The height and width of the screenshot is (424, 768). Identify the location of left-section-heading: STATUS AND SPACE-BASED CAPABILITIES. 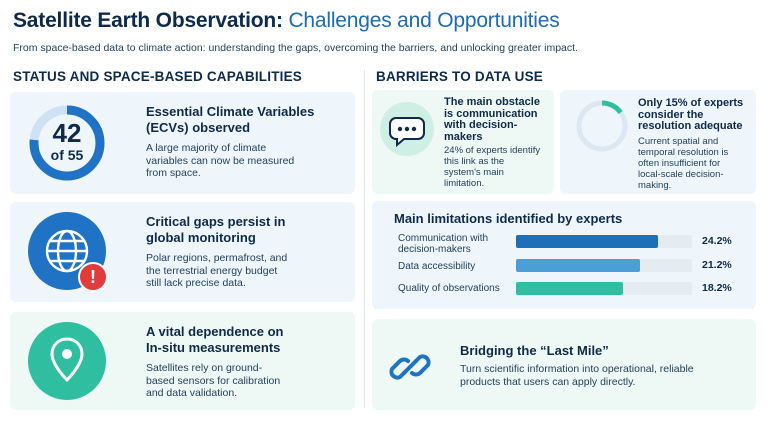
(158, 76).